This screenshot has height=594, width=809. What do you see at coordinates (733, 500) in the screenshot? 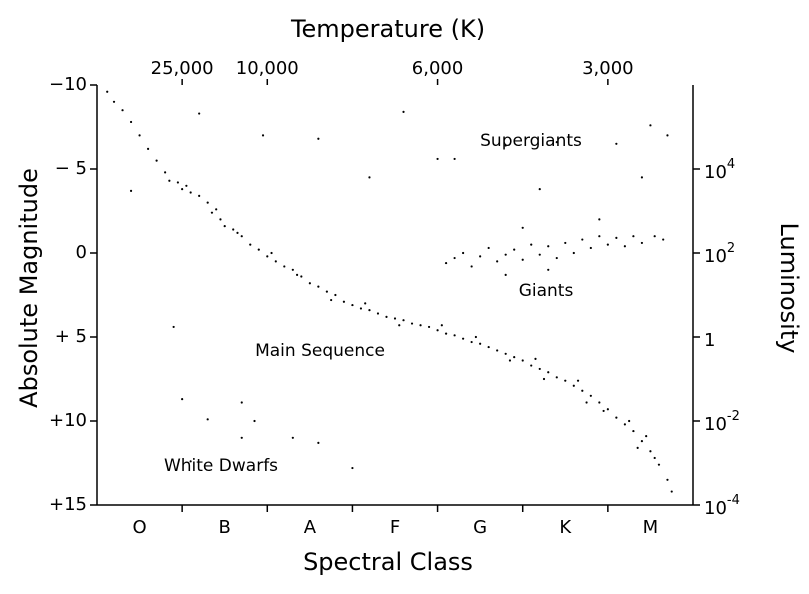
I see `y2-tick-exponent: -4` at bounding box center [733, 500].